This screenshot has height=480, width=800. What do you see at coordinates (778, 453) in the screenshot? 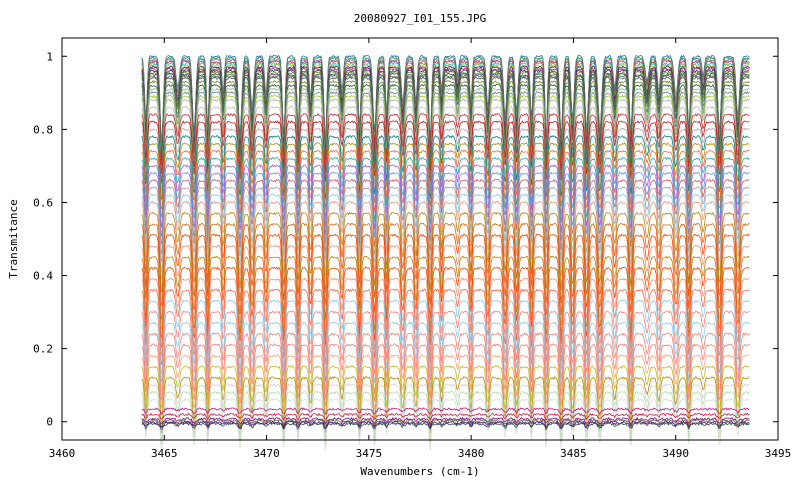
I see `x-tick-label: 3495` at bounding box center [778, 453].